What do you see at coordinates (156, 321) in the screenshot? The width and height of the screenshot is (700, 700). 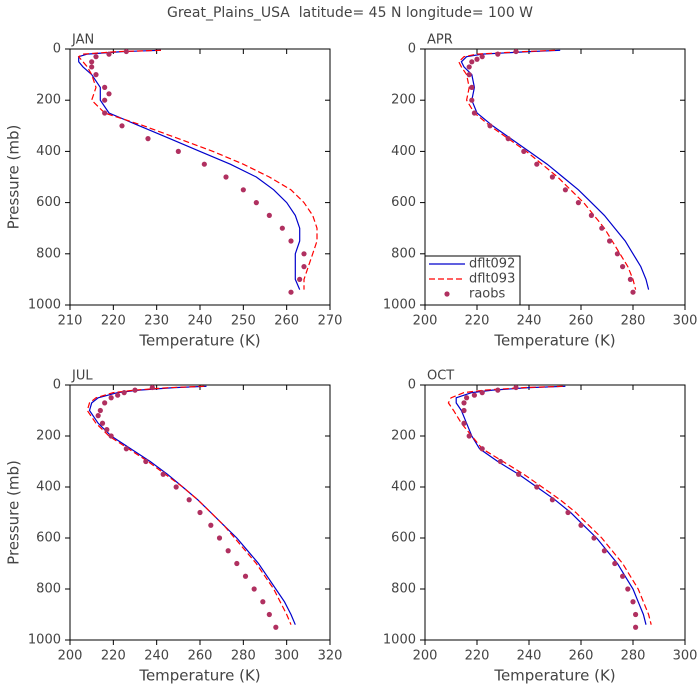 I see `x-tick-label: 230` at bounding box center [156, 321].